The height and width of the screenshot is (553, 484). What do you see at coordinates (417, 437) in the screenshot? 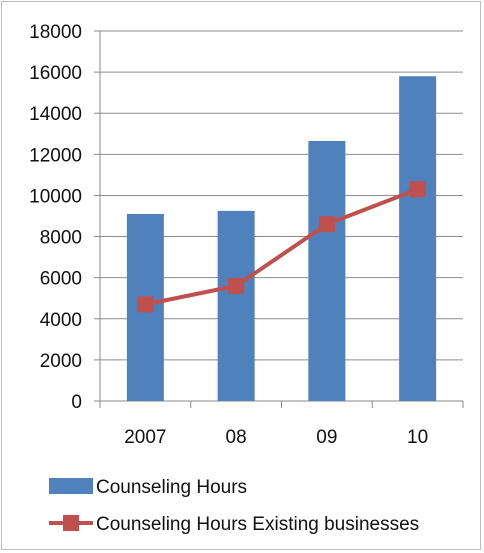
I see `x-tick-label: 10` at bounding box center [417, 437].